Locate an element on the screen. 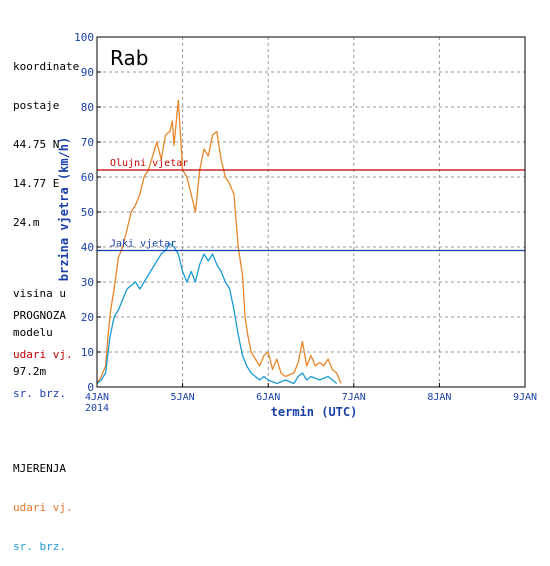  station-line: 24.m is located at coordinates (26, 222).